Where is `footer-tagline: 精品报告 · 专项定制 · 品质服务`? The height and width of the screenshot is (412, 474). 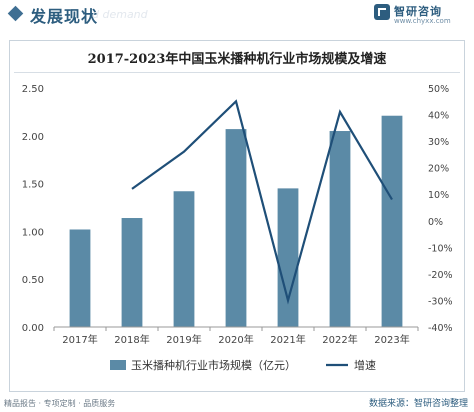
footer-tagline: 精品报告 · 专项定制 · 品质服务 is located at coordinates (60, 403).